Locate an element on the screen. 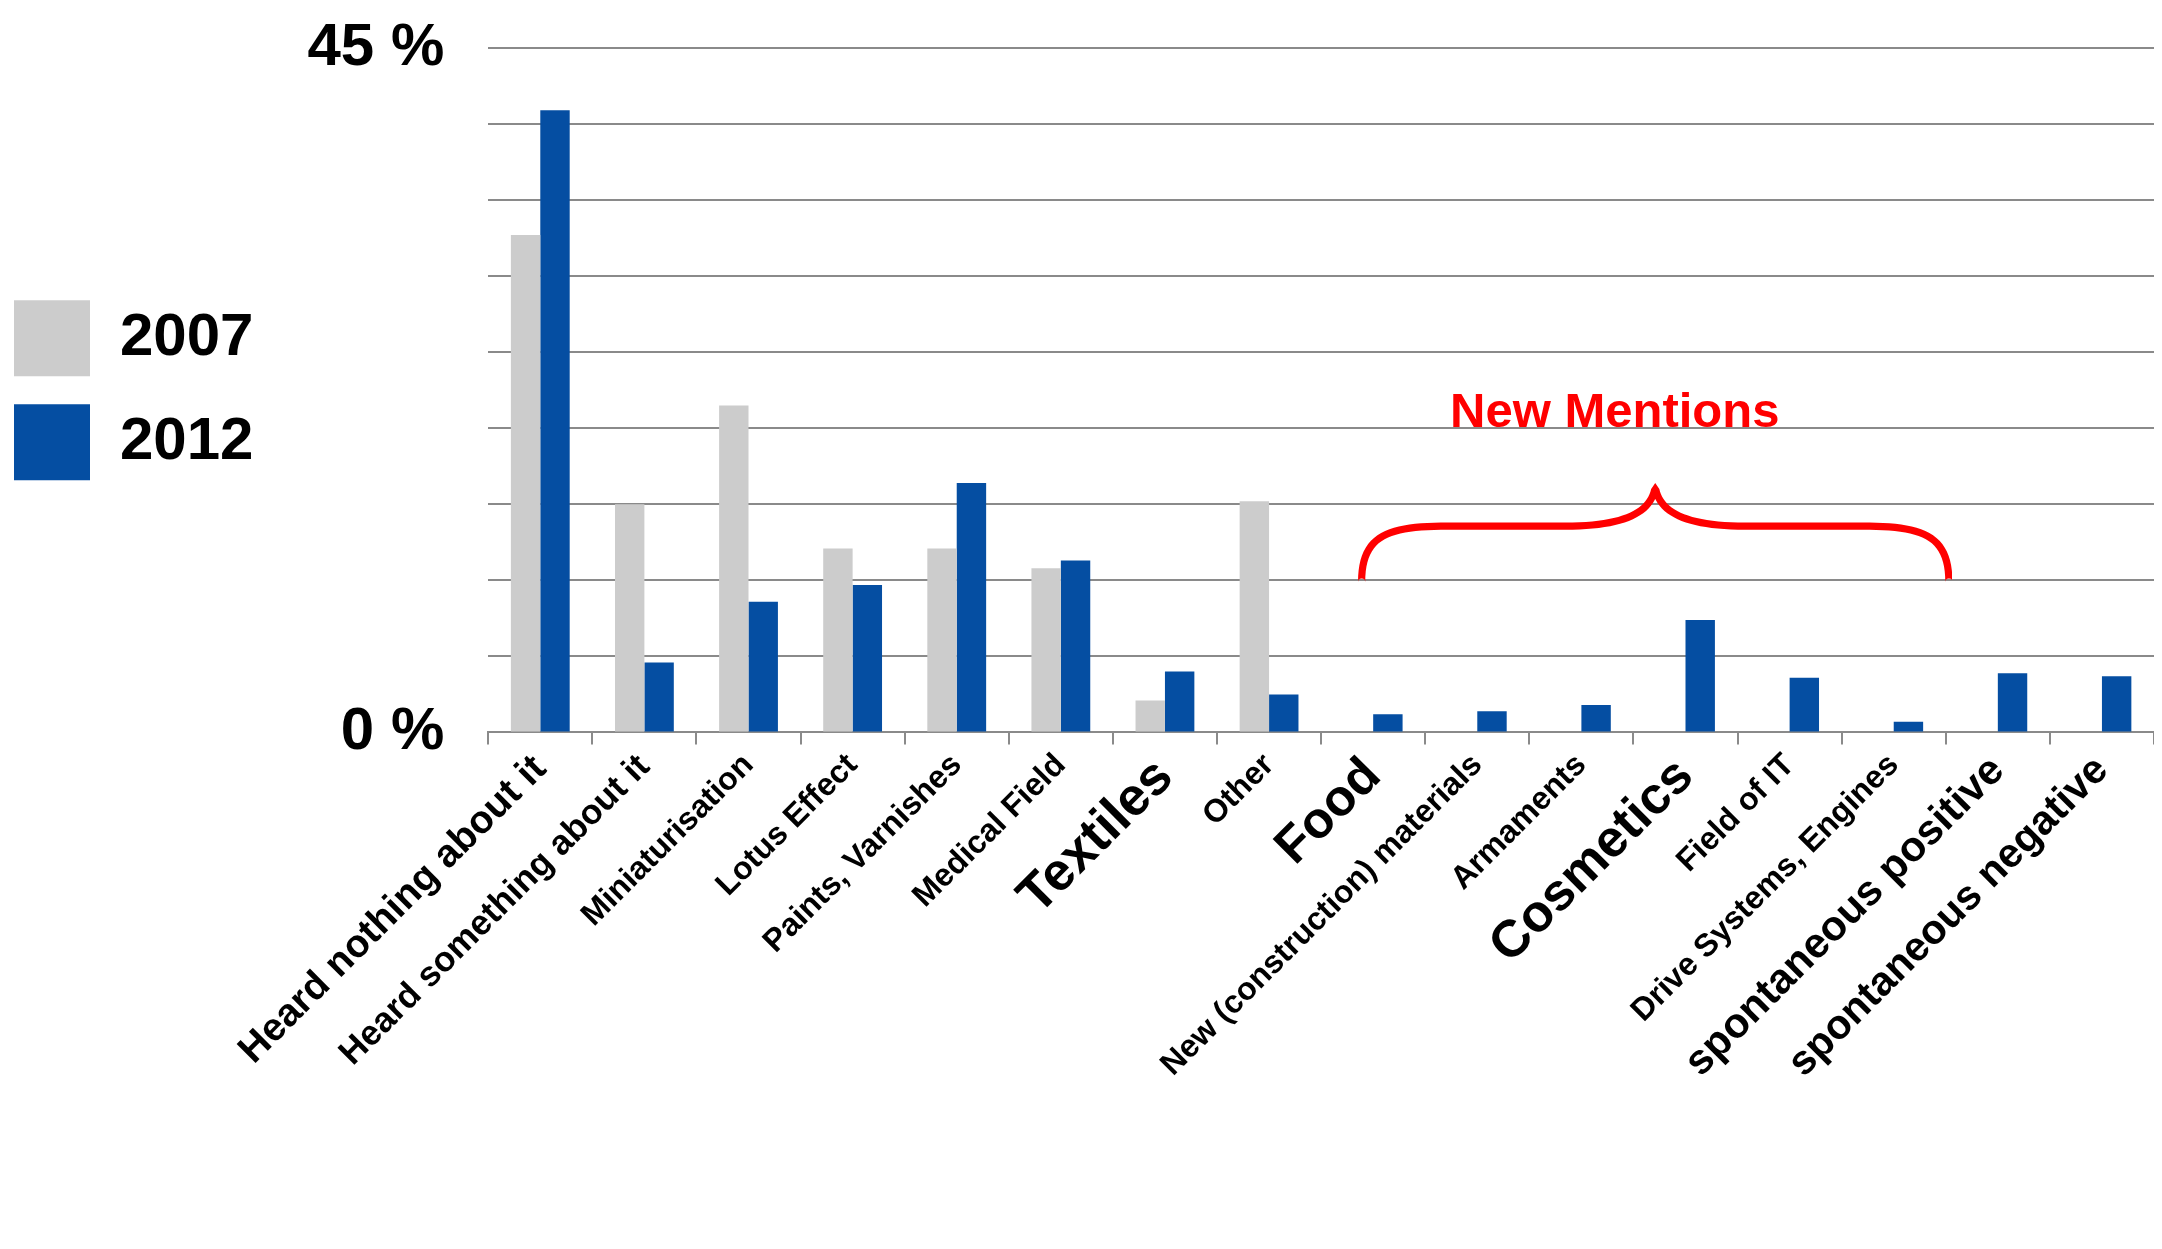  y-tick-label: 45 % is located at coordinates (376, 44).